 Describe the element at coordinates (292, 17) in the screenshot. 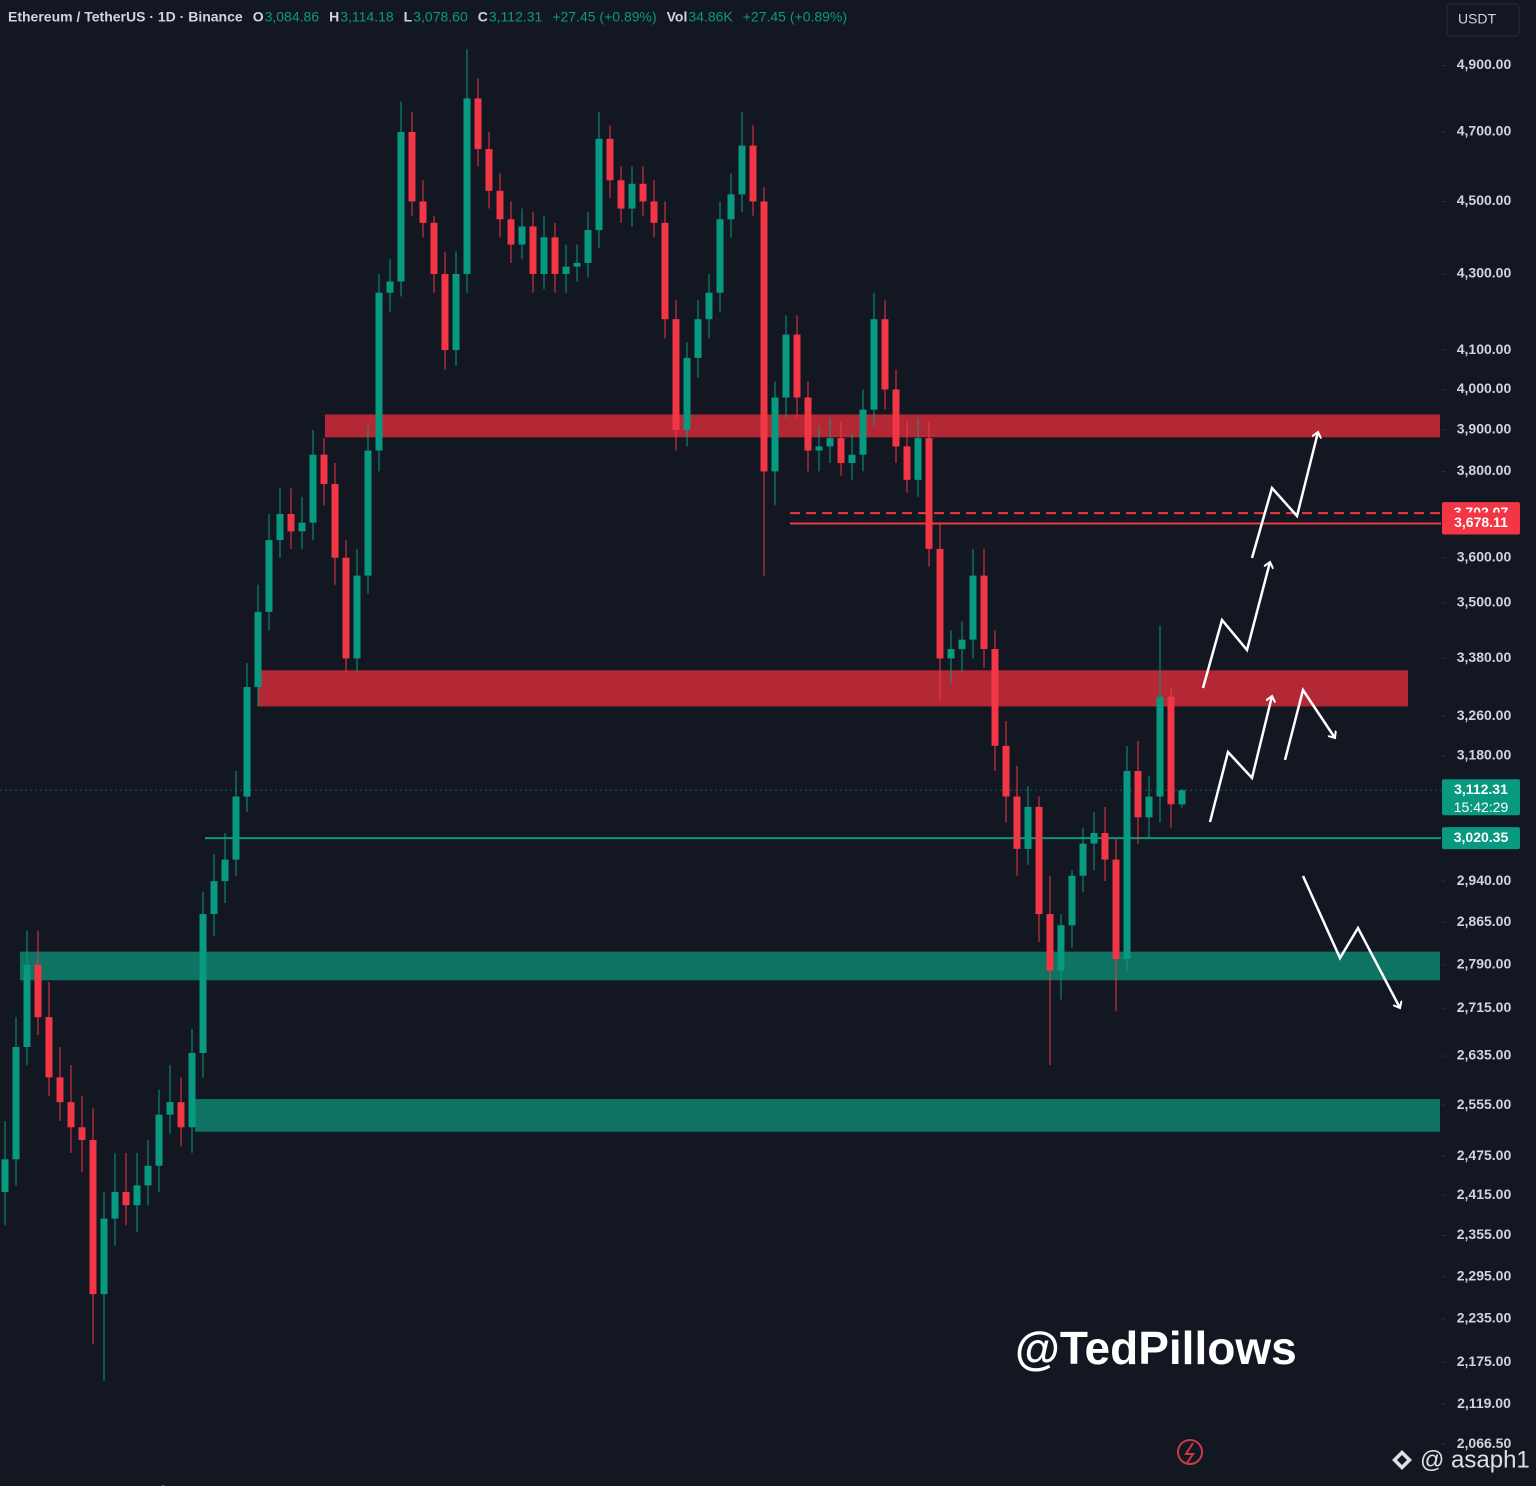

I see `field-value: 3,084.86` at that location.